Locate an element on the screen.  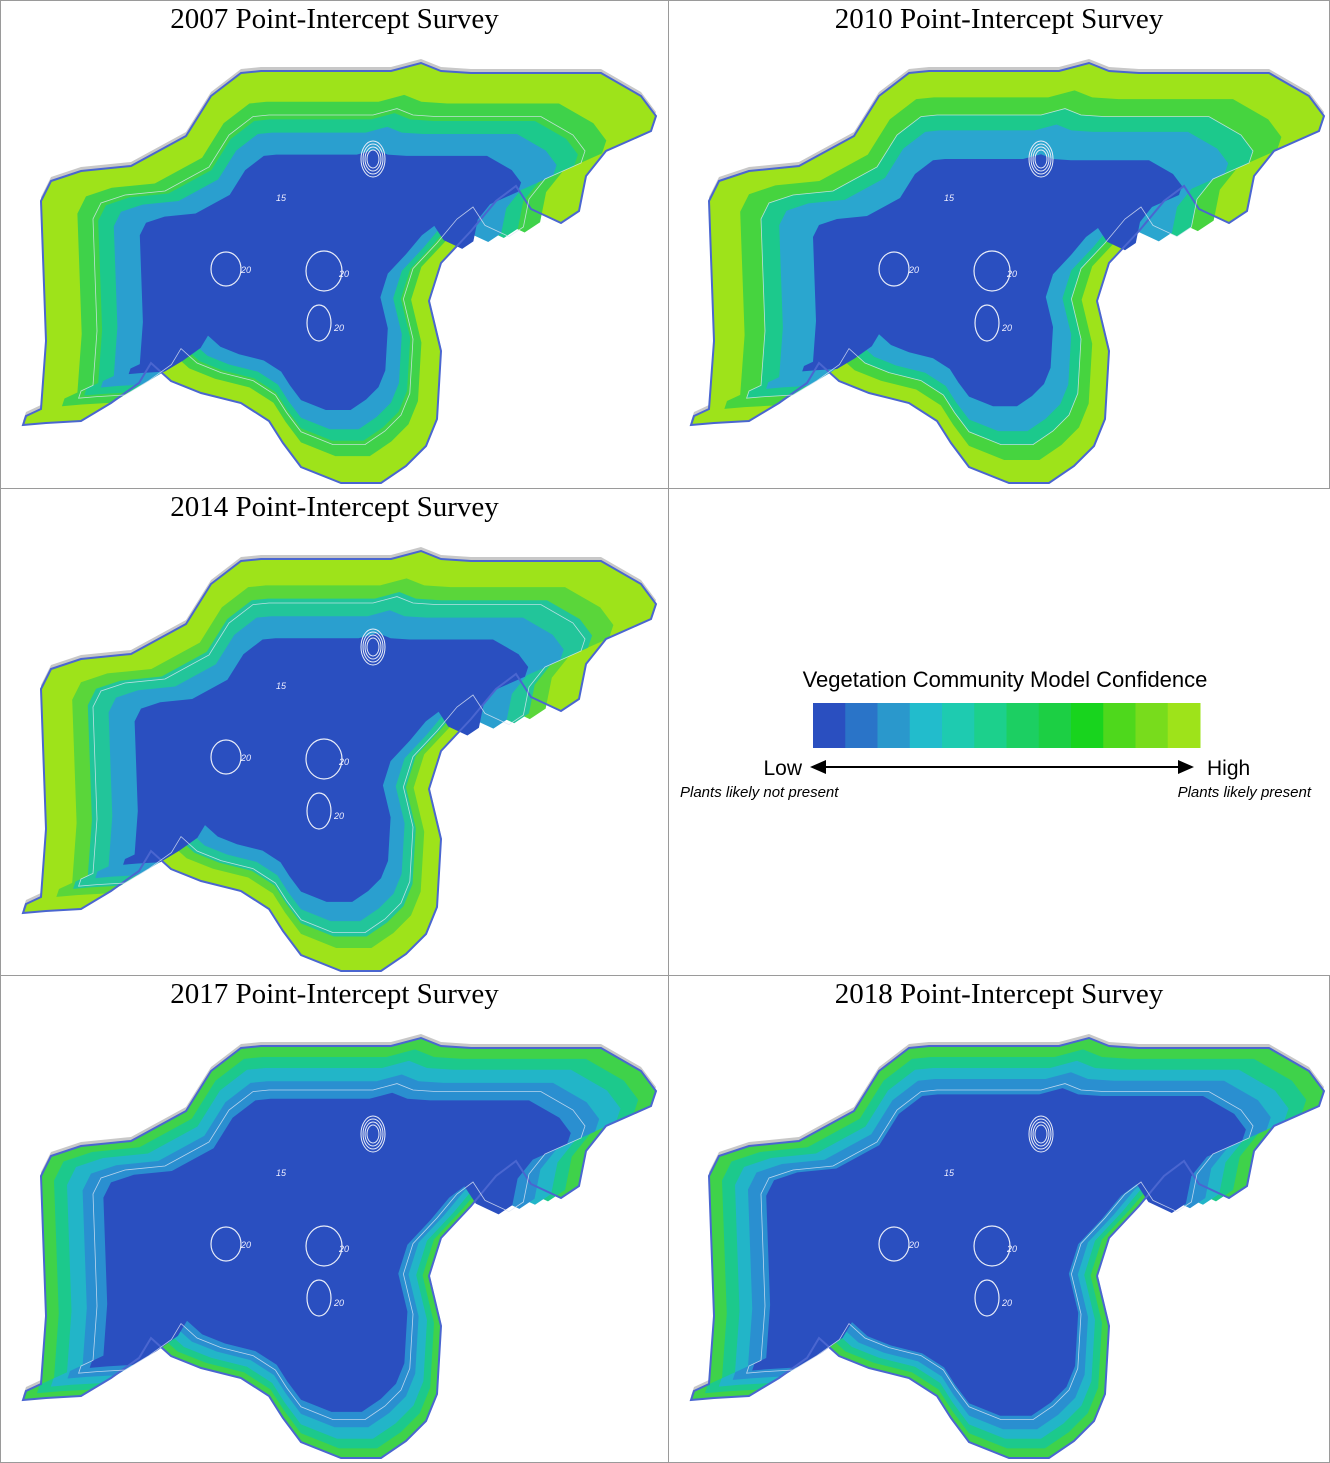
panel-title: 2010 Point-Intercept Survey is located at coordinates (999, 19).